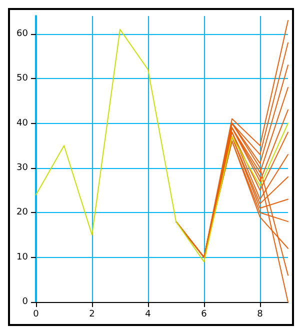 This screenshot has height=334, width=298. Describe the element at coordinates (92, 315) in the screenshot. I see `x-tick-label: 2` at that location.